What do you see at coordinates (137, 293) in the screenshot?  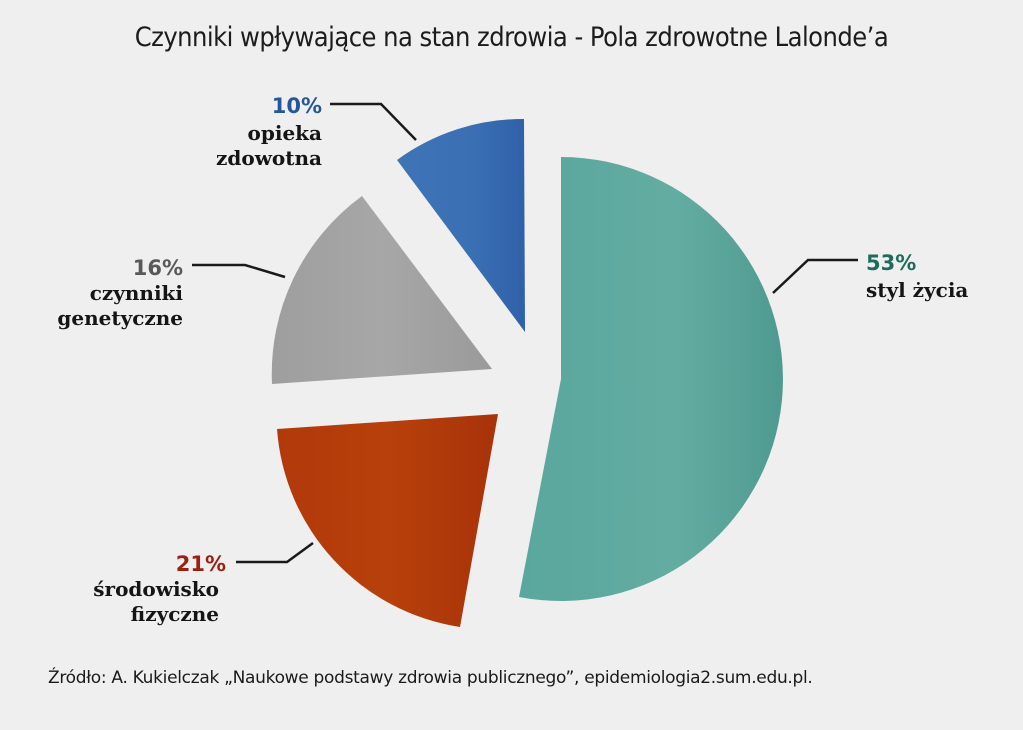 I see `label-czynniki: czynniki` at bounding box center [137, 293].